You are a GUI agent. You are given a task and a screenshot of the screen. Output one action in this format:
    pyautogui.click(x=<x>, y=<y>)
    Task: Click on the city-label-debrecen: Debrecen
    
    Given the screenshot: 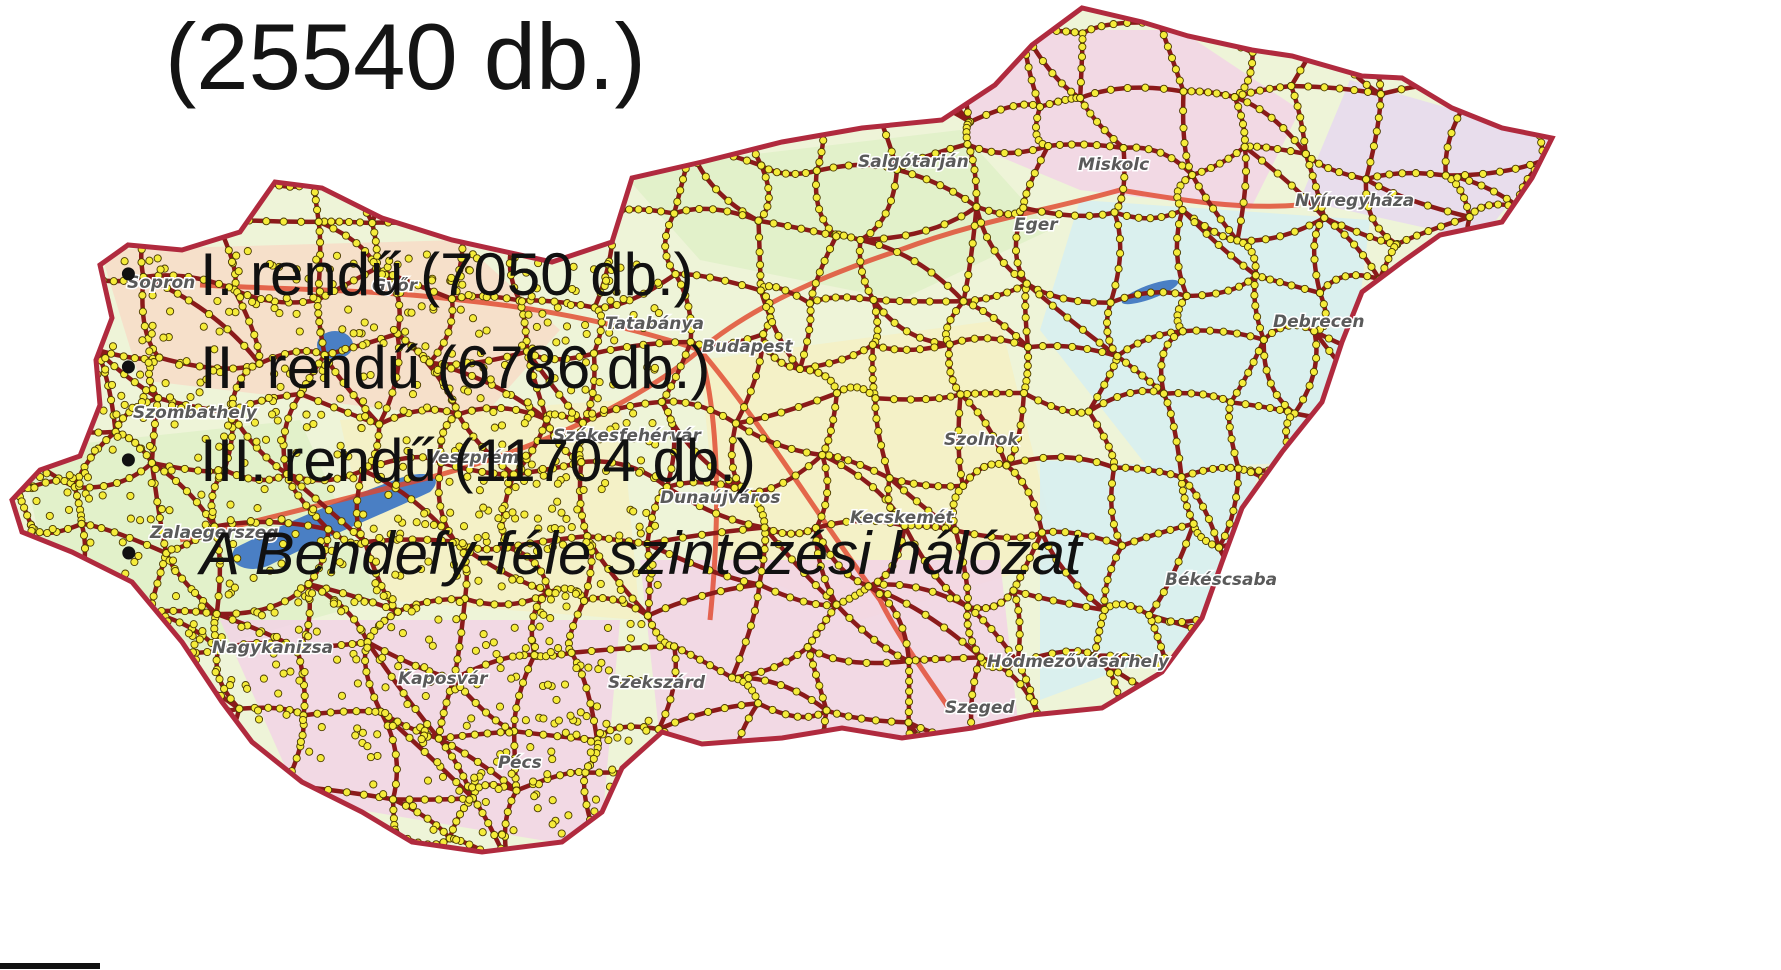 What is the action you would take?
    pyautogui.click(x=1318, y=322)
    